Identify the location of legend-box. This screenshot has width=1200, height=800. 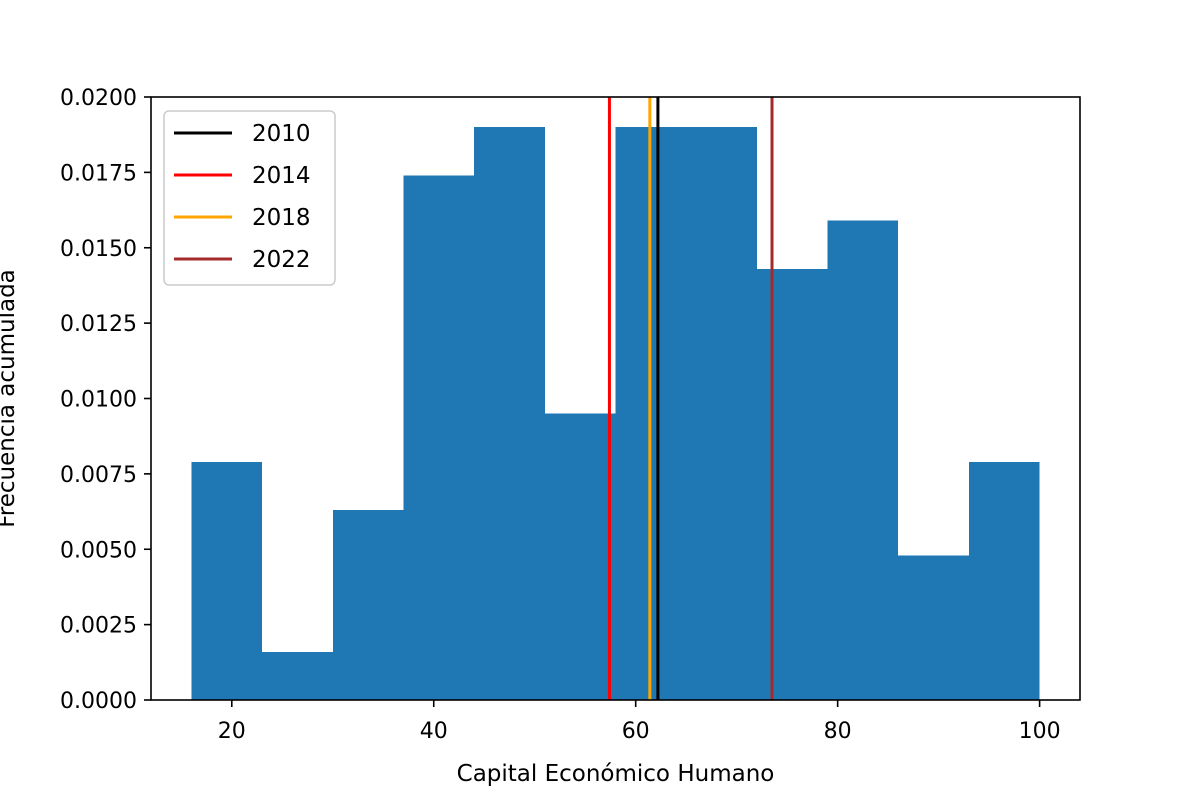
(249, 198).